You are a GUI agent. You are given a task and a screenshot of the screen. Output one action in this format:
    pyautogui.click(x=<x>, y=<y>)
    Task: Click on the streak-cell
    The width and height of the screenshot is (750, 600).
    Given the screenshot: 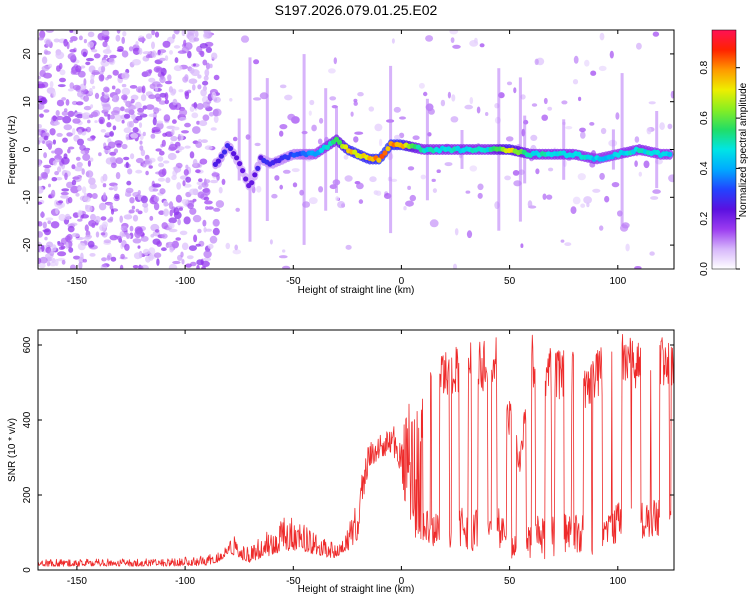 What is the action you would take?
    pyautogui.click(x=250, y=149)
    